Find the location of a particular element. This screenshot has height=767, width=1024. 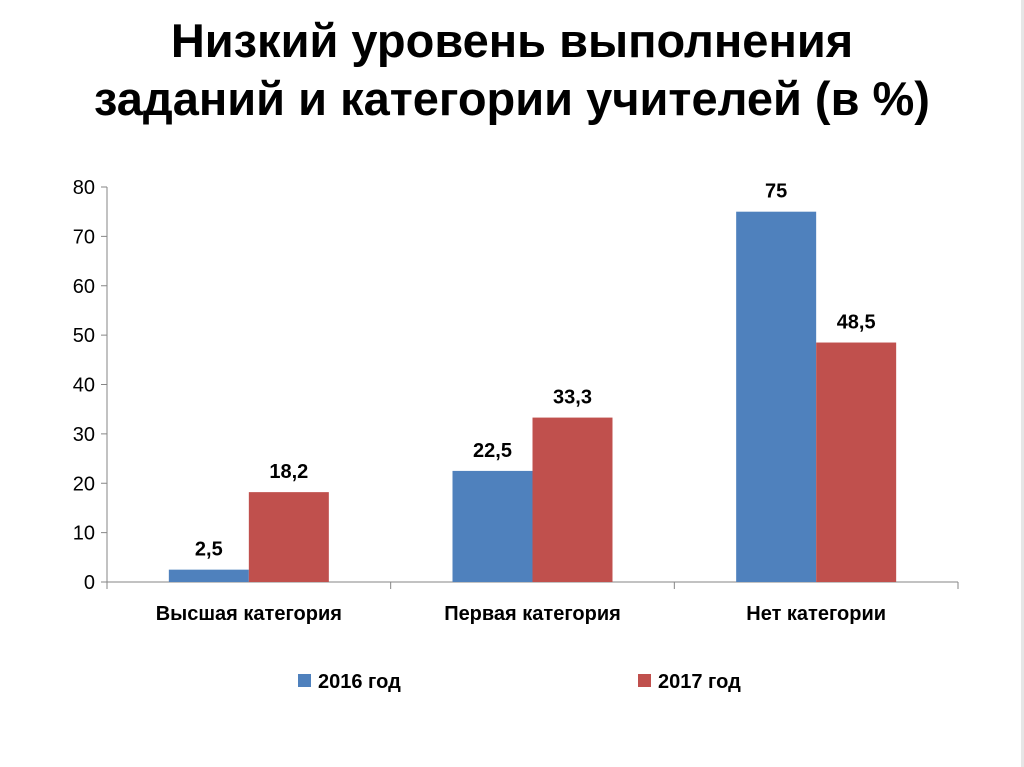

x-category-label: Высшая категория is located at coordinates (249, 614).